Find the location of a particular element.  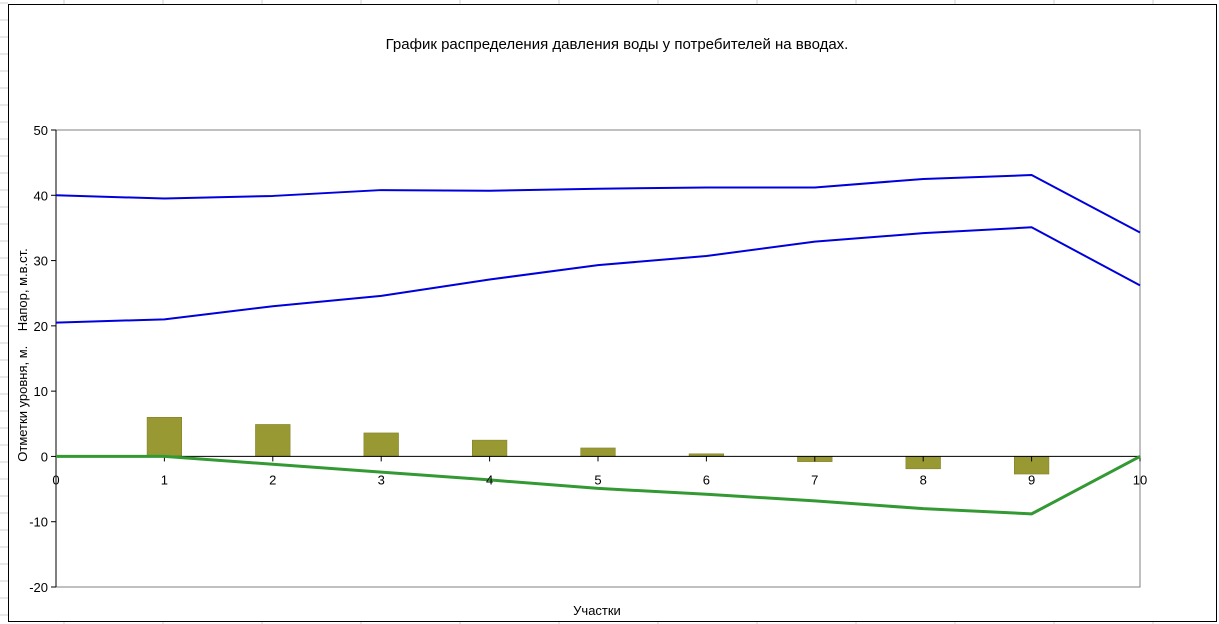

y-tick-label: 50 is located at coordinates (41, 130).